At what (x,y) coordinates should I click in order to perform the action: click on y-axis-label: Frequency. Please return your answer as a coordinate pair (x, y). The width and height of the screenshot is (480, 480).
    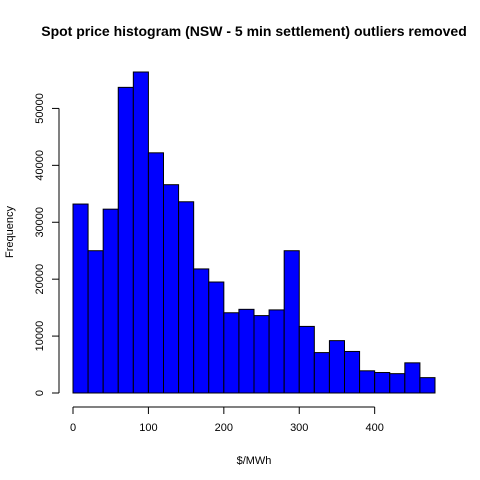
    Looking at the image, I should click on (10, 232).